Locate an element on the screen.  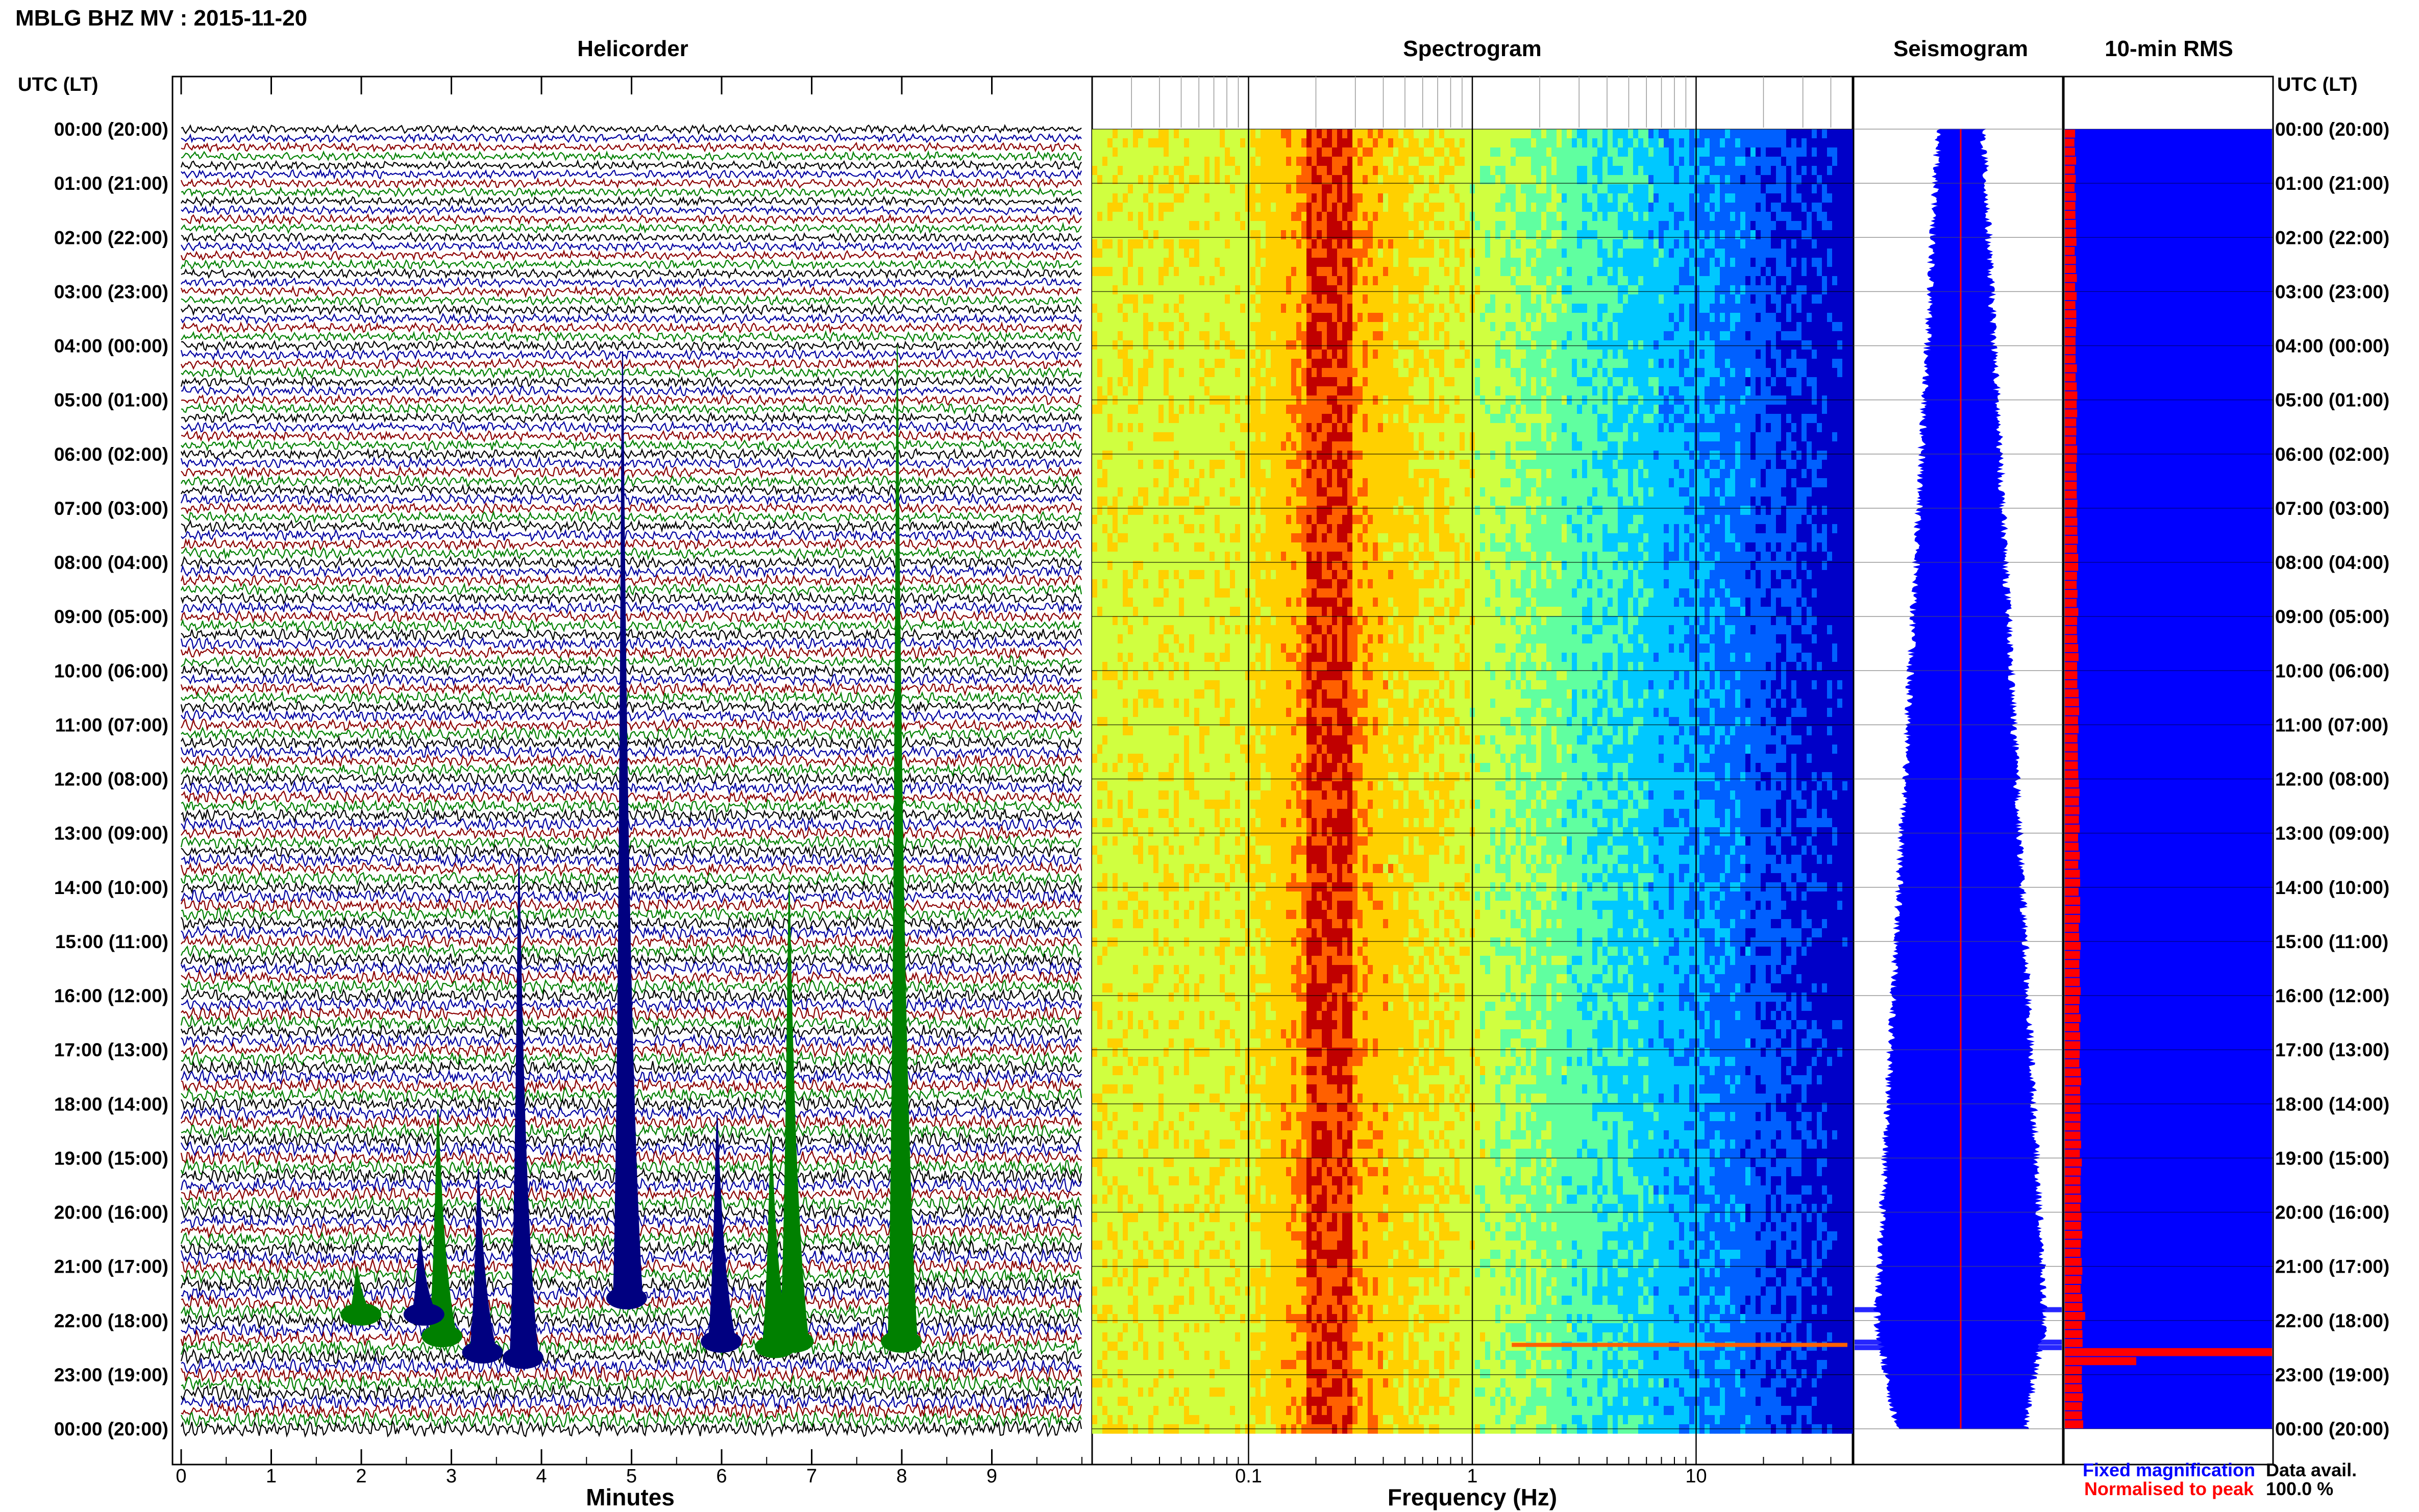
helicorder-event is located at coordinates (794, 1115).